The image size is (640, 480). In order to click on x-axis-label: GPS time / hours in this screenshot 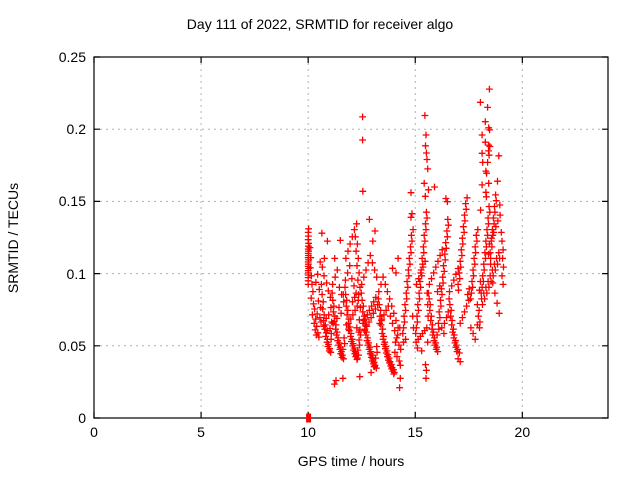, I will do `click(351, 461)`.